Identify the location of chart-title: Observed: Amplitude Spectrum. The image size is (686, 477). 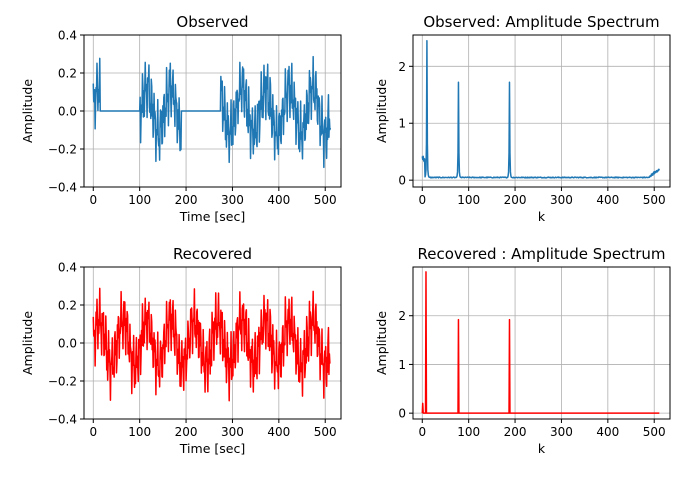
(541, 22).